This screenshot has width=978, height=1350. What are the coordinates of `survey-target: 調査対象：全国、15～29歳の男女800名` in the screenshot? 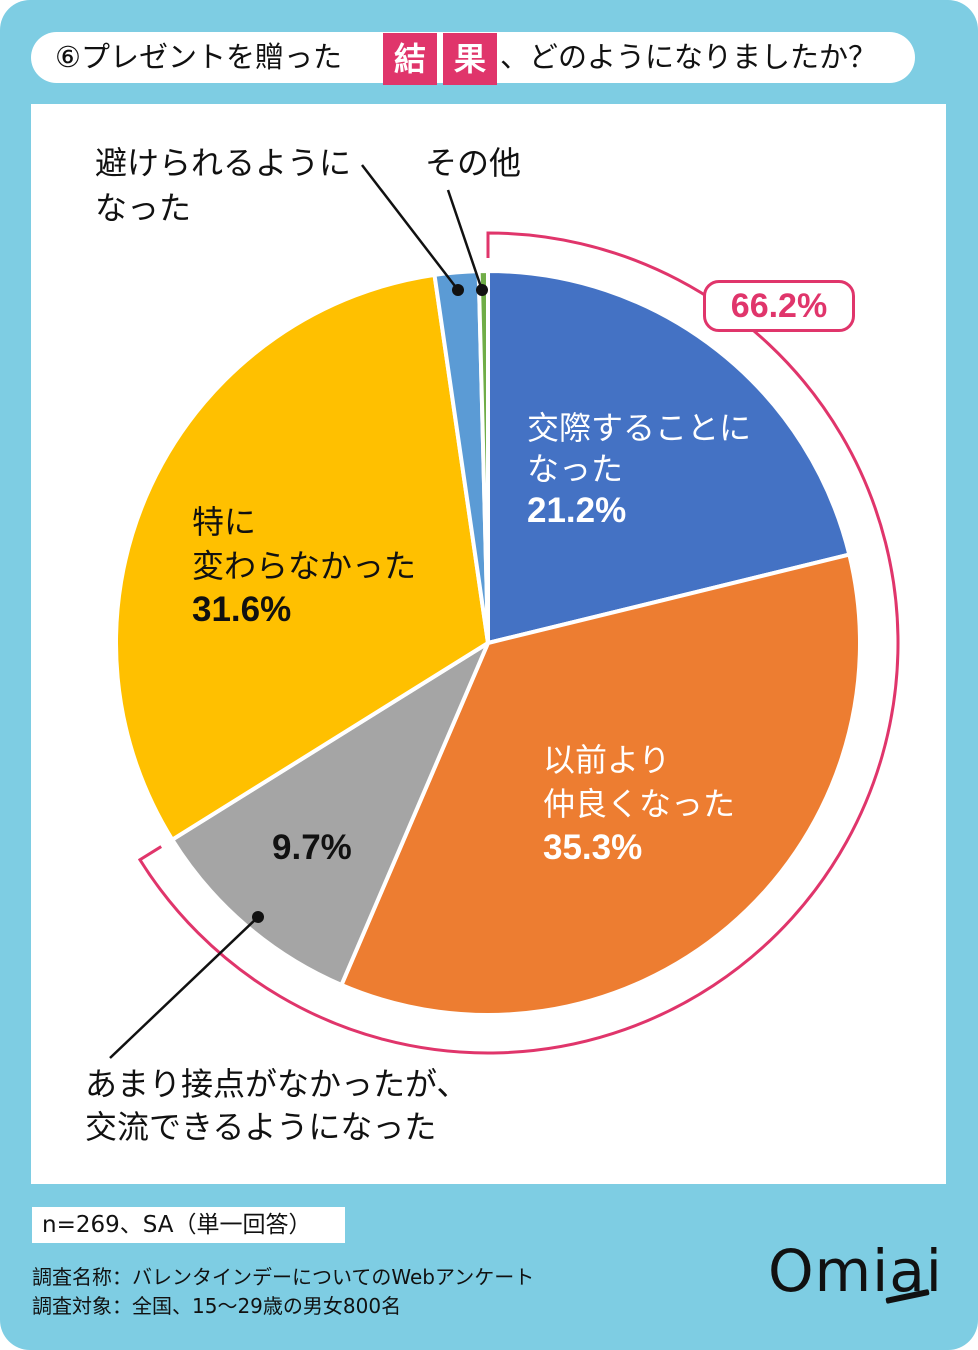 It's located at (217, 1306).